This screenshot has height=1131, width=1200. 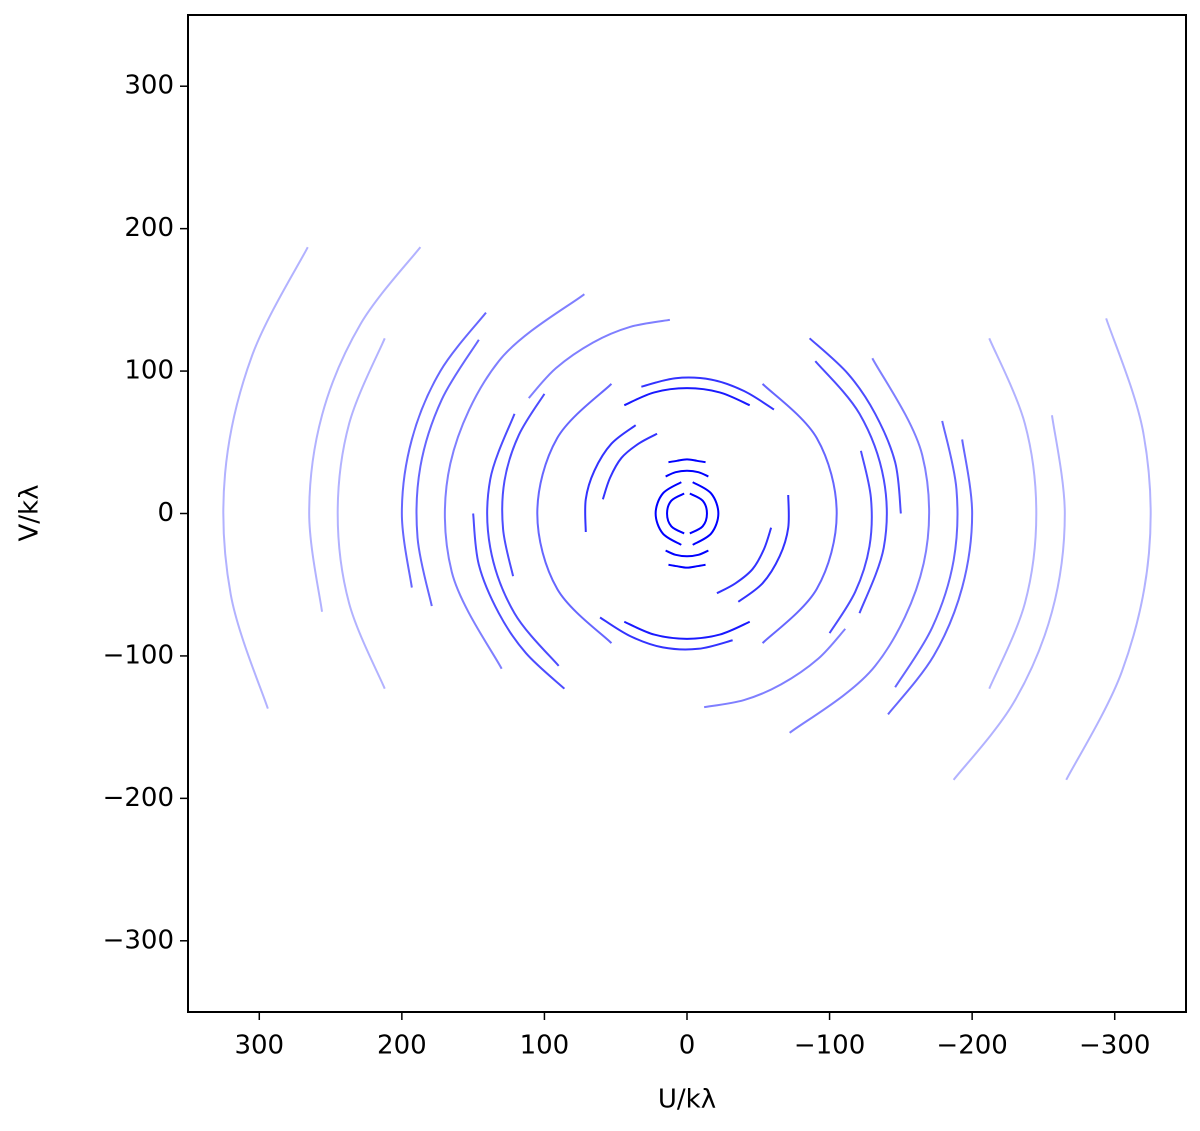 I want to click on x-tick-label: 0, so click(x=687, y=1046).